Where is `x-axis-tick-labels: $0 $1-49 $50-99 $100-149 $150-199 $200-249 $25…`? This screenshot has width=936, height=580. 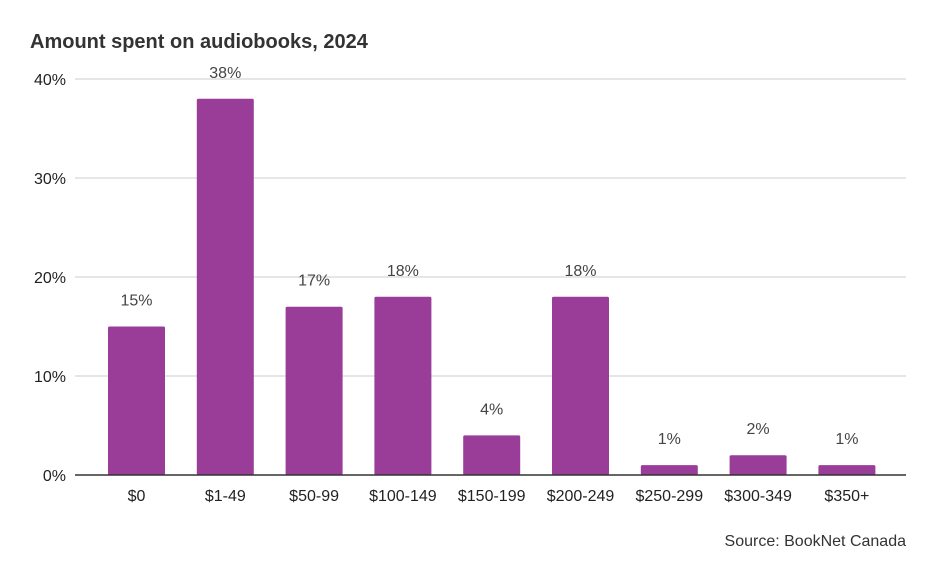 x-axis-tick-labels: $0 $1-49 $50-99 $100-149 $150-199 $200-249 $25… is located at coordinates (499, 496).